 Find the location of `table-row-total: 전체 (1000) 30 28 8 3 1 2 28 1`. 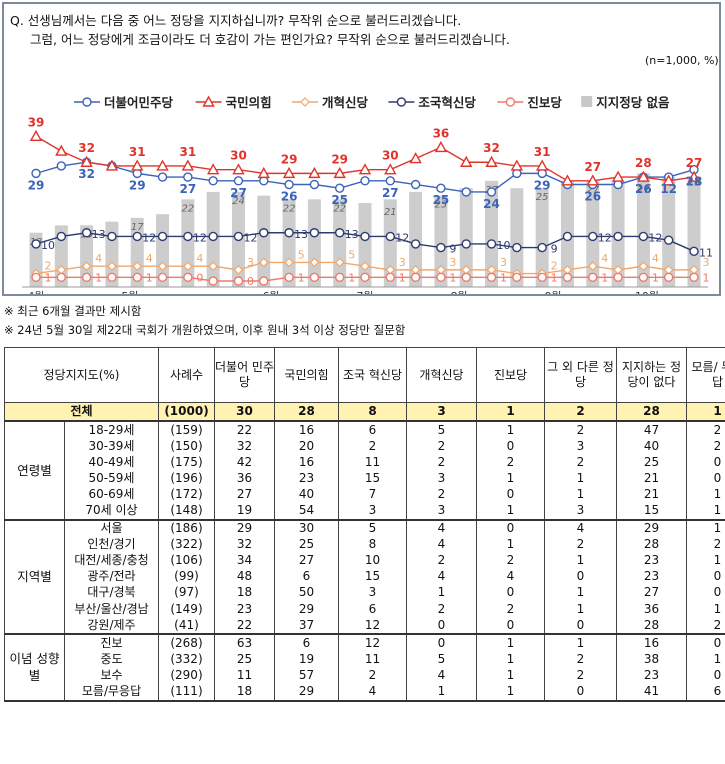

table-row-total: 전체 (1000) 30 28 8 3 1 2 28 1 is located at coordinates (364, 412).